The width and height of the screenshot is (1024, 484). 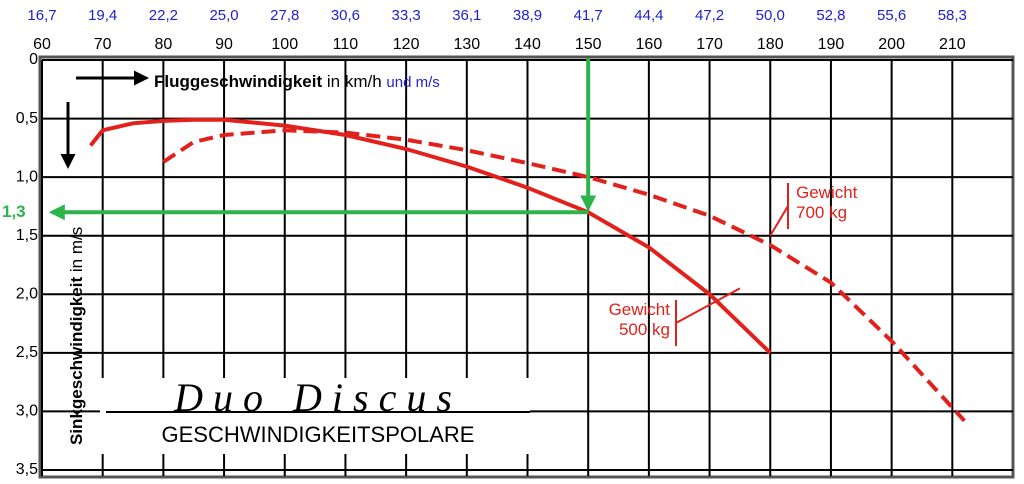 What do you see at coordinates (14, 211) in the screenshot?
I see `reading-label: 1,3` at bounding box center [14, 211].